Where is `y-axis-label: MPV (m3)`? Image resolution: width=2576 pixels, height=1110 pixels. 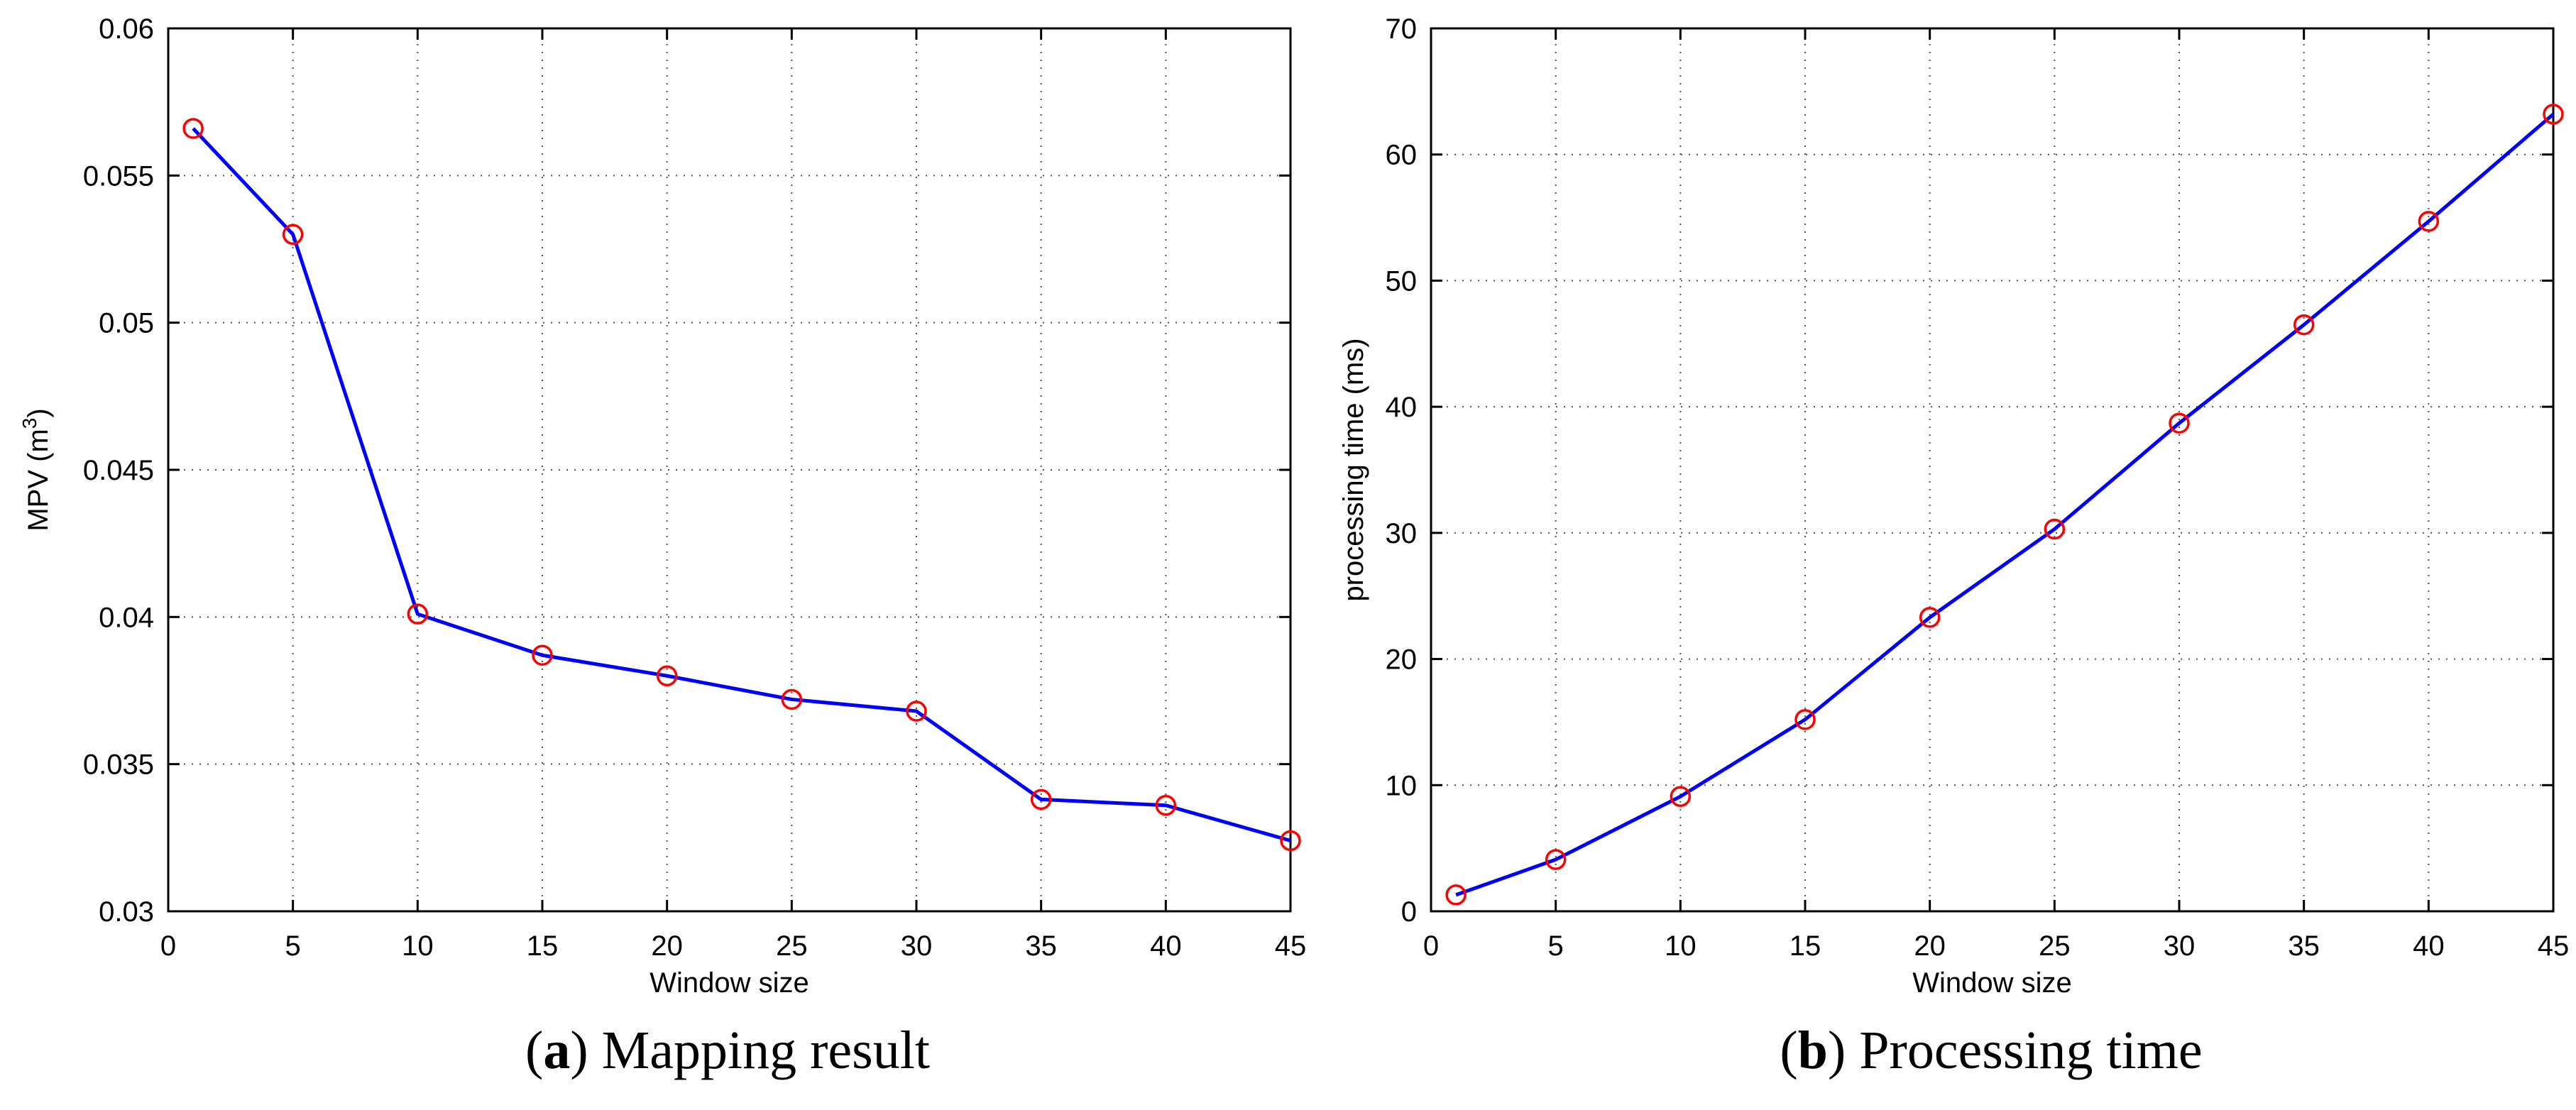
y-axis-label: MPV (m3) is located at coordinates (36, 469).